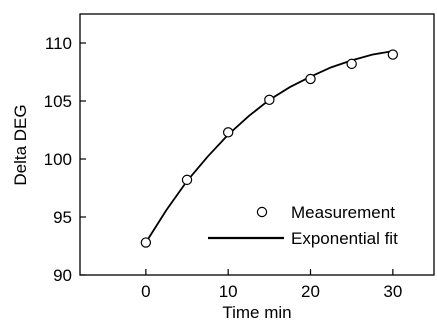 This screenshot has height=327, width=437. Describe the element at coordinates (58, 43) in the screenshot. I see `y-tick-label-110: 110` at that location.